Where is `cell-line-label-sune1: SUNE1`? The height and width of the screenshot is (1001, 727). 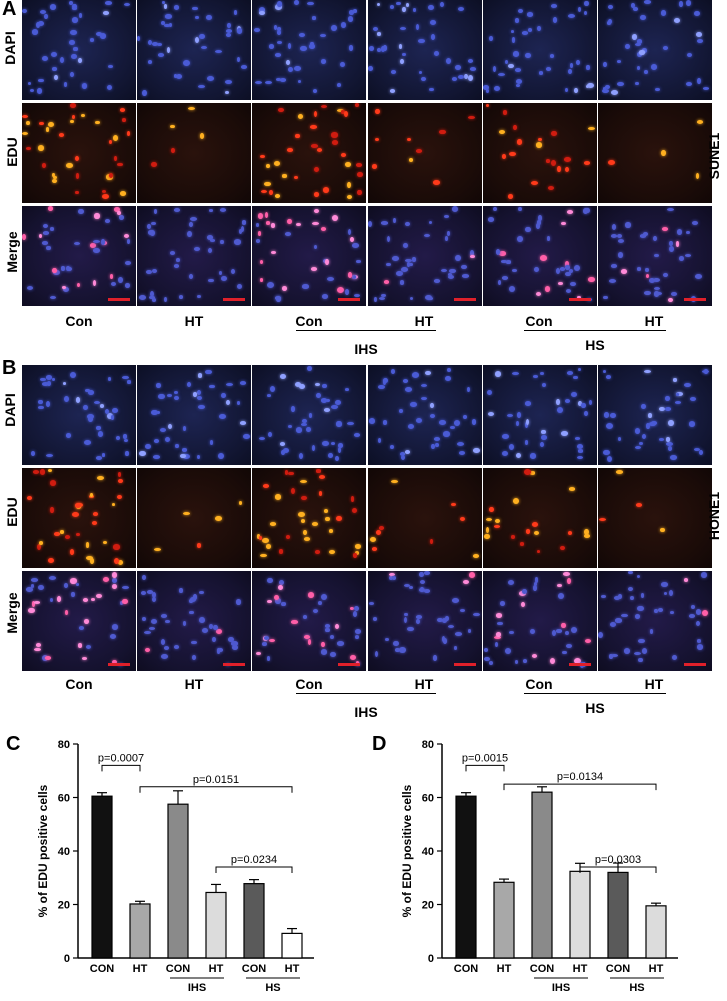
cell-line-label-sune1: SUNE1 is located at coordinates (714, 156).